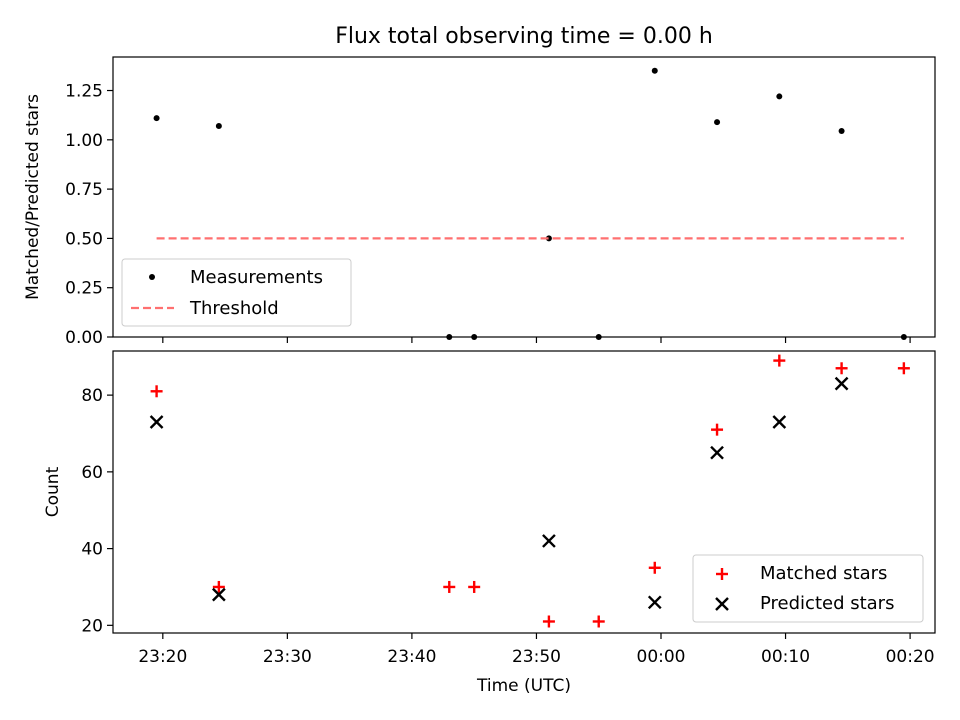  What do you see at coordinates (256, 277) in the screenshot?
I see `legend-label-measurements: Measurements` at bounding box center [256, 277].